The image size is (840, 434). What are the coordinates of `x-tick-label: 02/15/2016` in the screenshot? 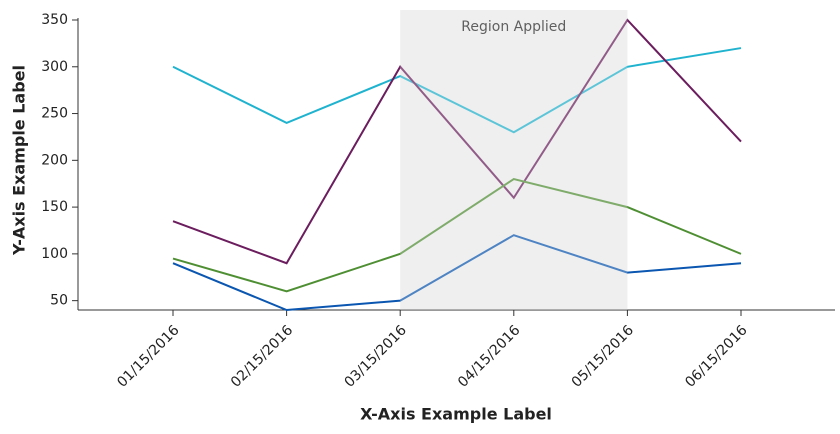 It's located at (262, 356).